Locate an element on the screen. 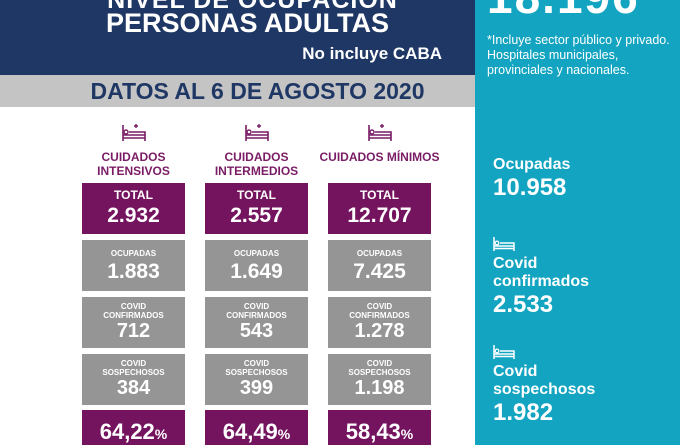 The height and width of the screenshot is (445, 680). confirmados-card: COVID CONFIRMADOS 1.278 is located at coordinates (379, 322).